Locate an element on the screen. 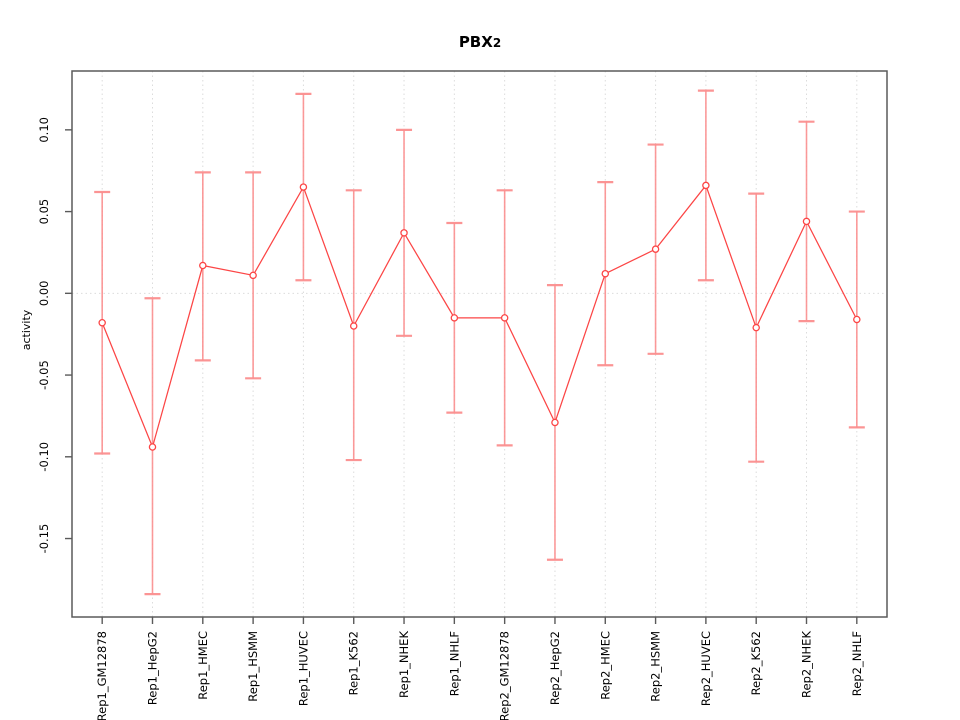 This screenshot has width=960, height=720. y-axis-title: activity is located at coordinates (26, 329).